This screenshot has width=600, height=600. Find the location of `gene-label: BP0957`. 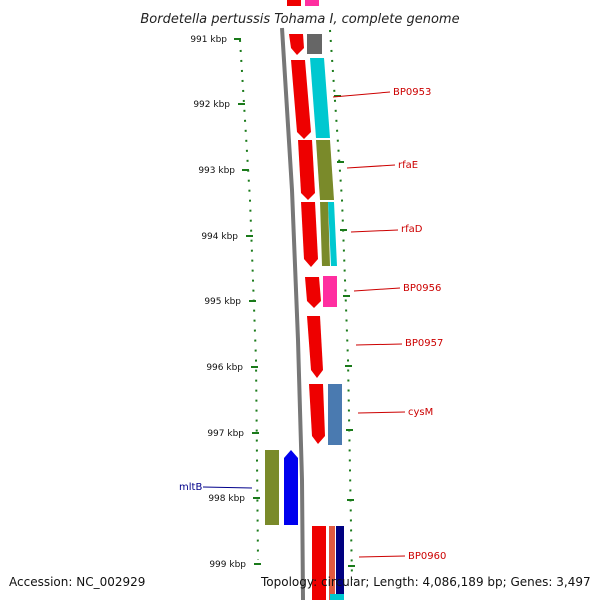

gene-label: BP0957 is located at coordinates (424, 343).